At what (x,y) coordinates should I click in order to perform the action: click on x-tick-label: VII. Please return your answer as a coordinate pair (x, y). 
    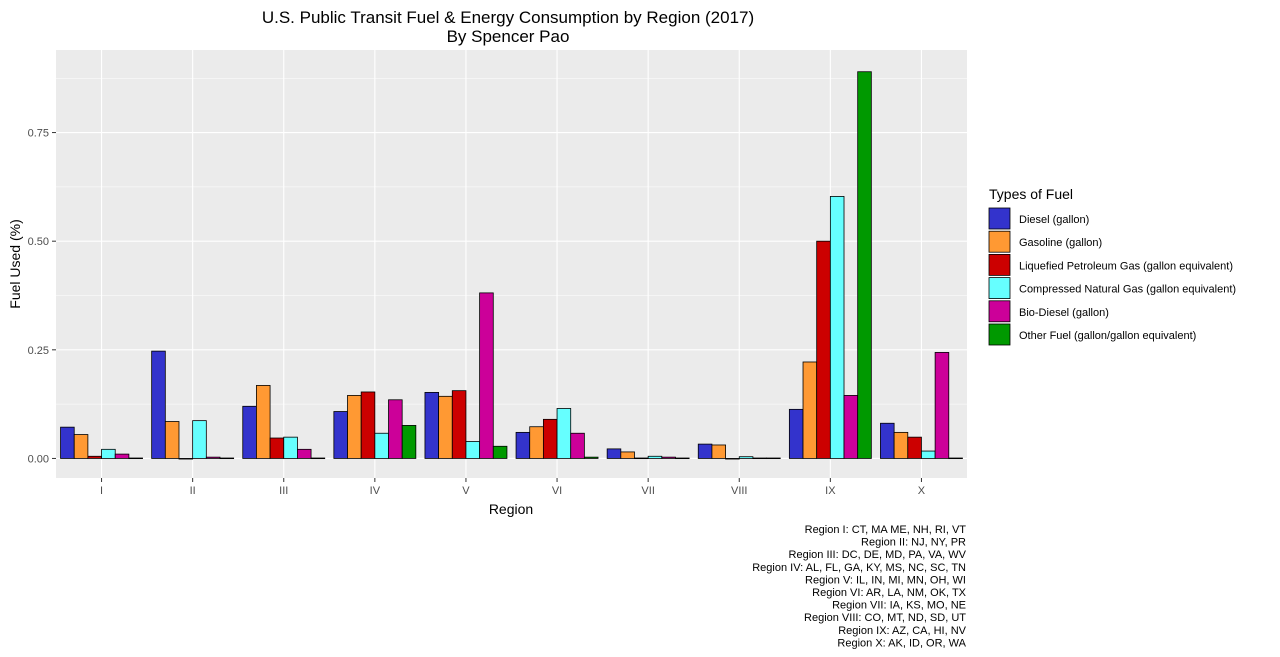
    Looking at the image, I should click on (647, 491).